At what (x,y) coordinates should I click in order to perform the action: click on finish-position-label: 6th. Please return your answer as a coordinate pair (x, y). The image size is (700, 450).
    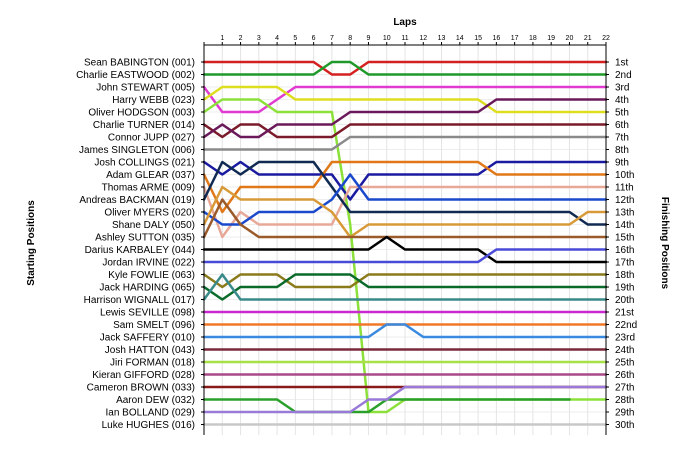
    Looking at the image, I should click on (622, 125).